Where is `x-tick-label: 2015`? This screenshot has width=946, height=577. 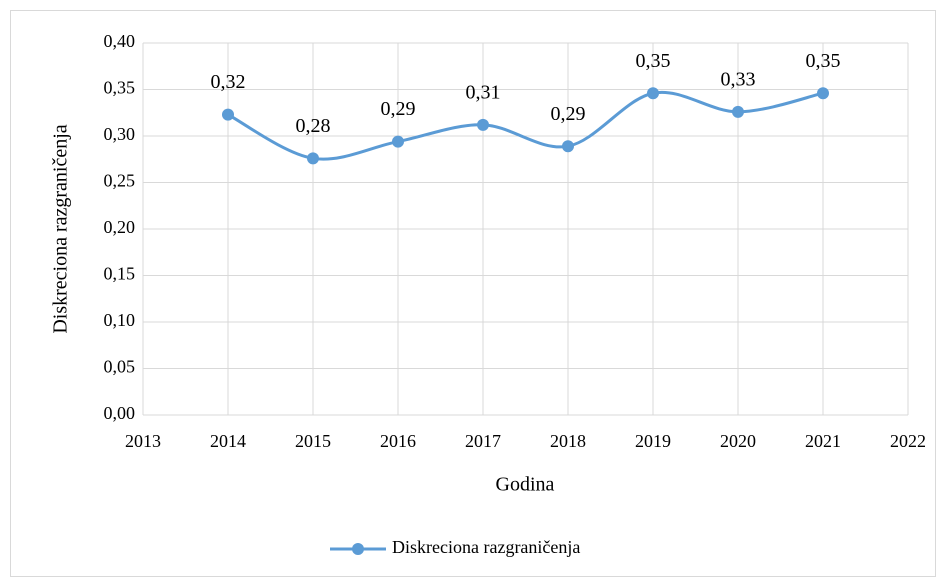
x-tick-label: 2015 is located at coordinates (313, 441).